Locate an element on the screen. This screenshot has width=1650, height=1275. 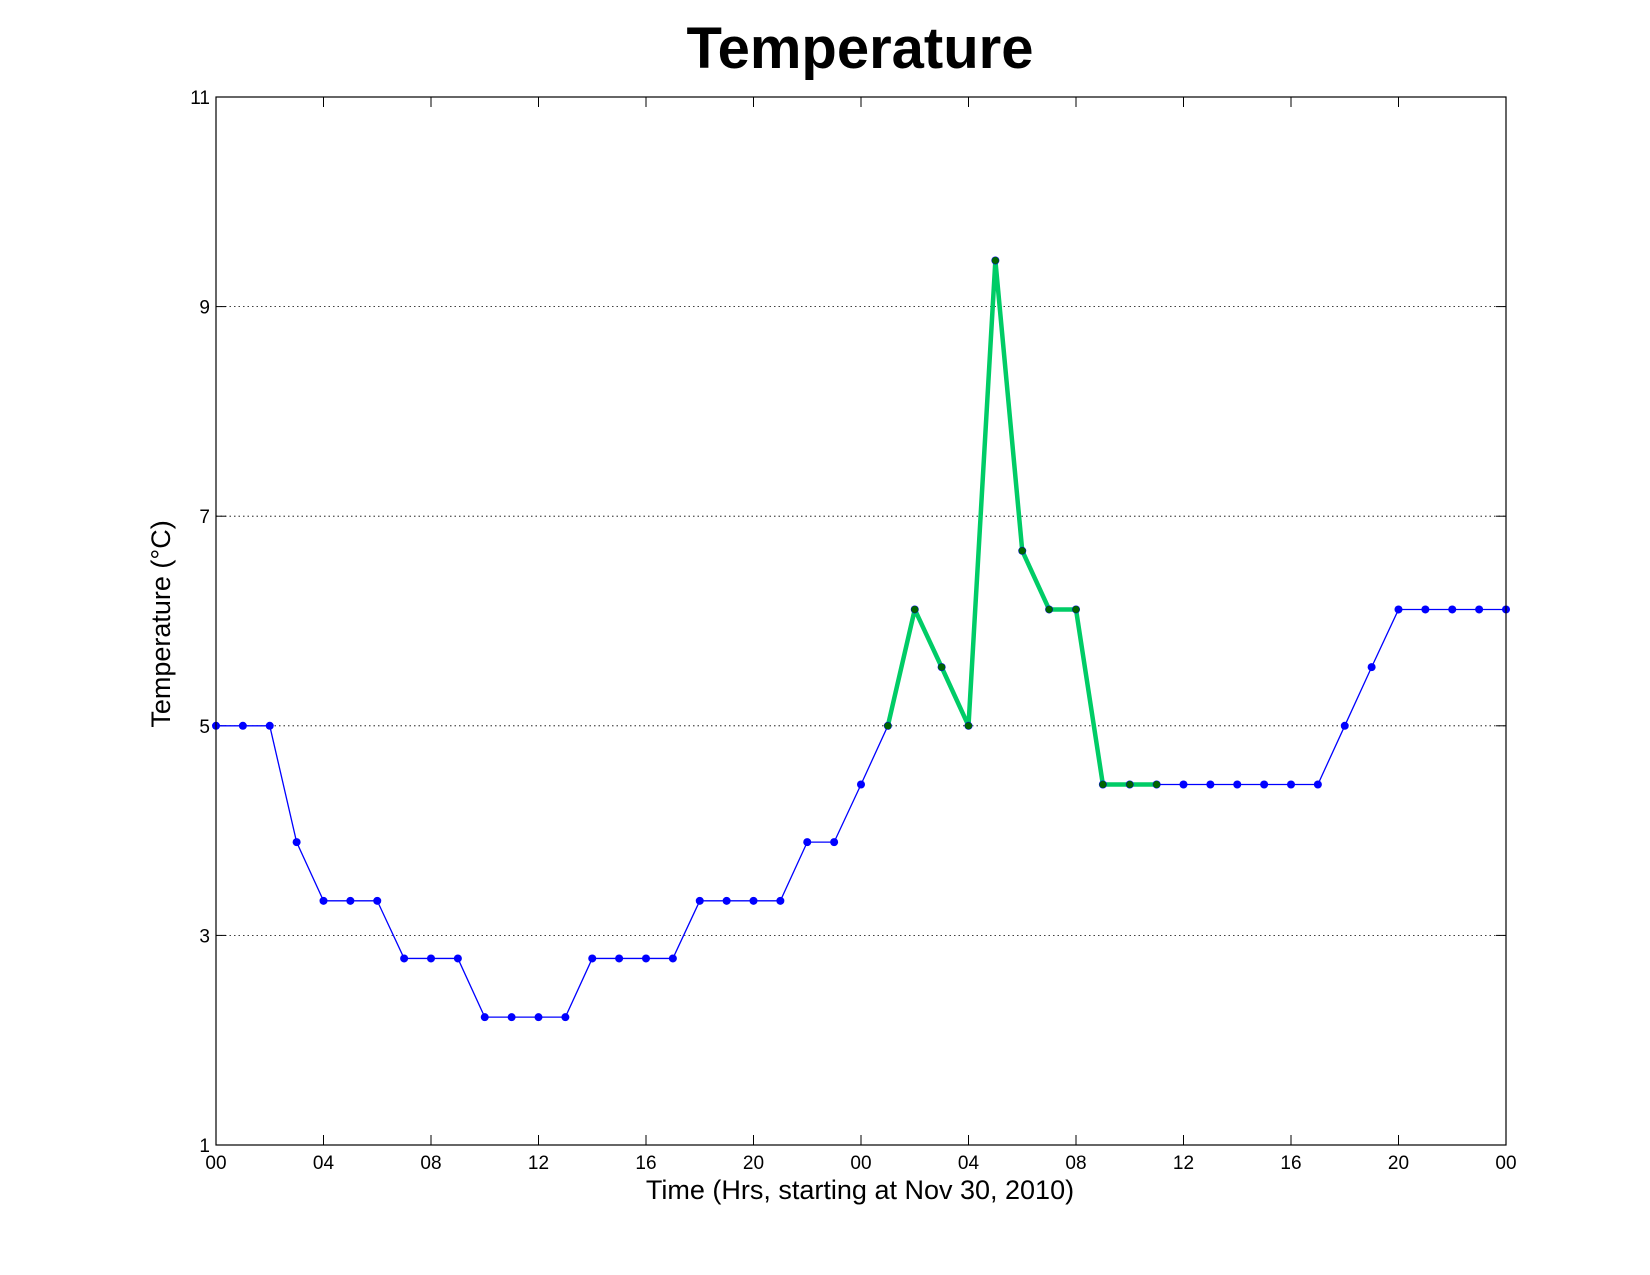
y-tick-label: 7 is located at coordinates (204, 517).